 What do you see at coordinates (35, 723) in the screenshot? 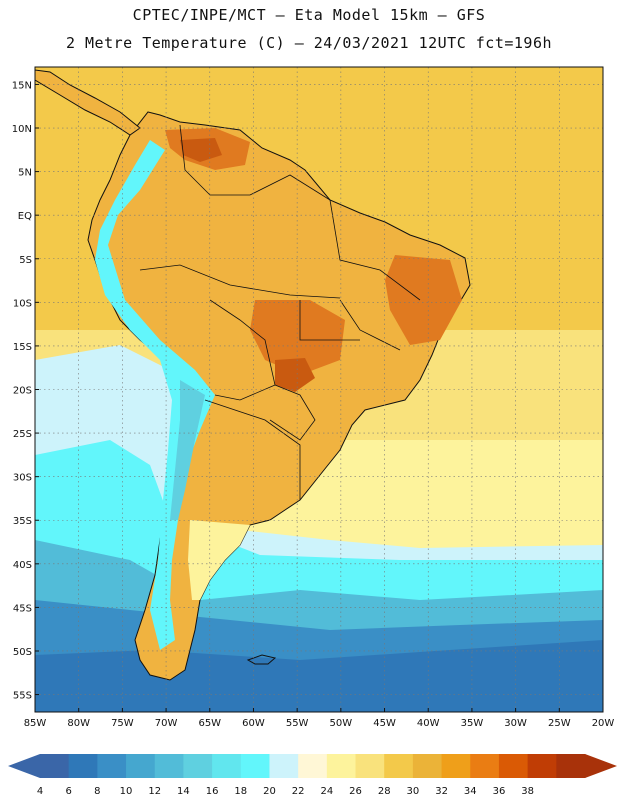
I see `lon-label: 85W` at bounding box center [35, 723].